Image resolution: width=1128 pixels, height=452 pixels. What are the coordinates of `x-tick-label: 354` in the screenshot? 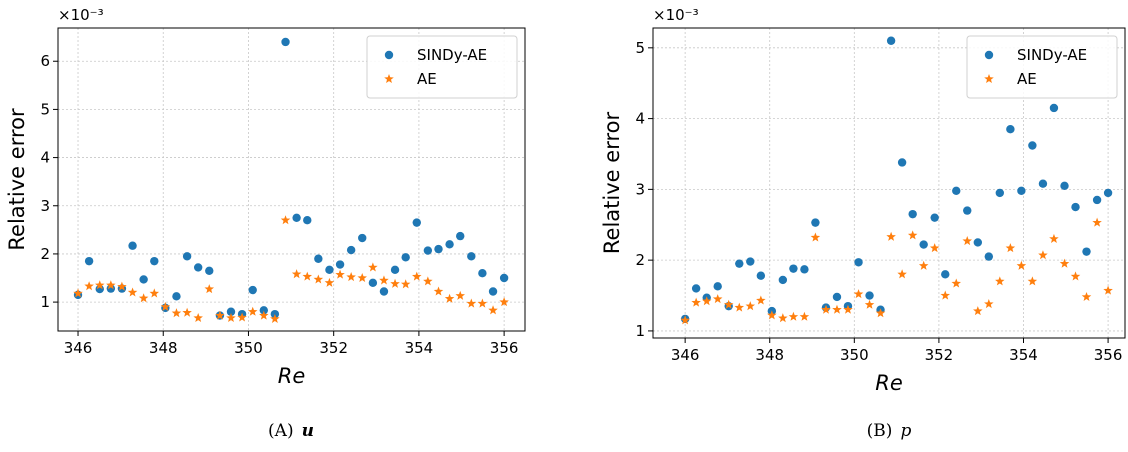 It's located at (419, 348).